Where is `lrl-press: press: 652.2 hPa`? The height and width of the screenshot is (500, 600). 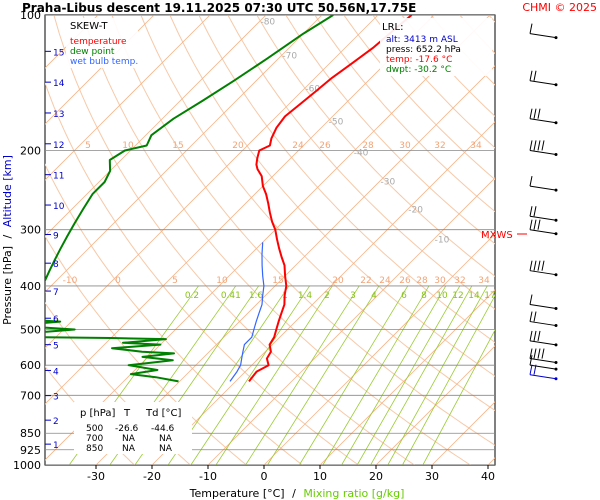
lrl-press: press: 652.2 hPa is located at coordinates (423, 50).